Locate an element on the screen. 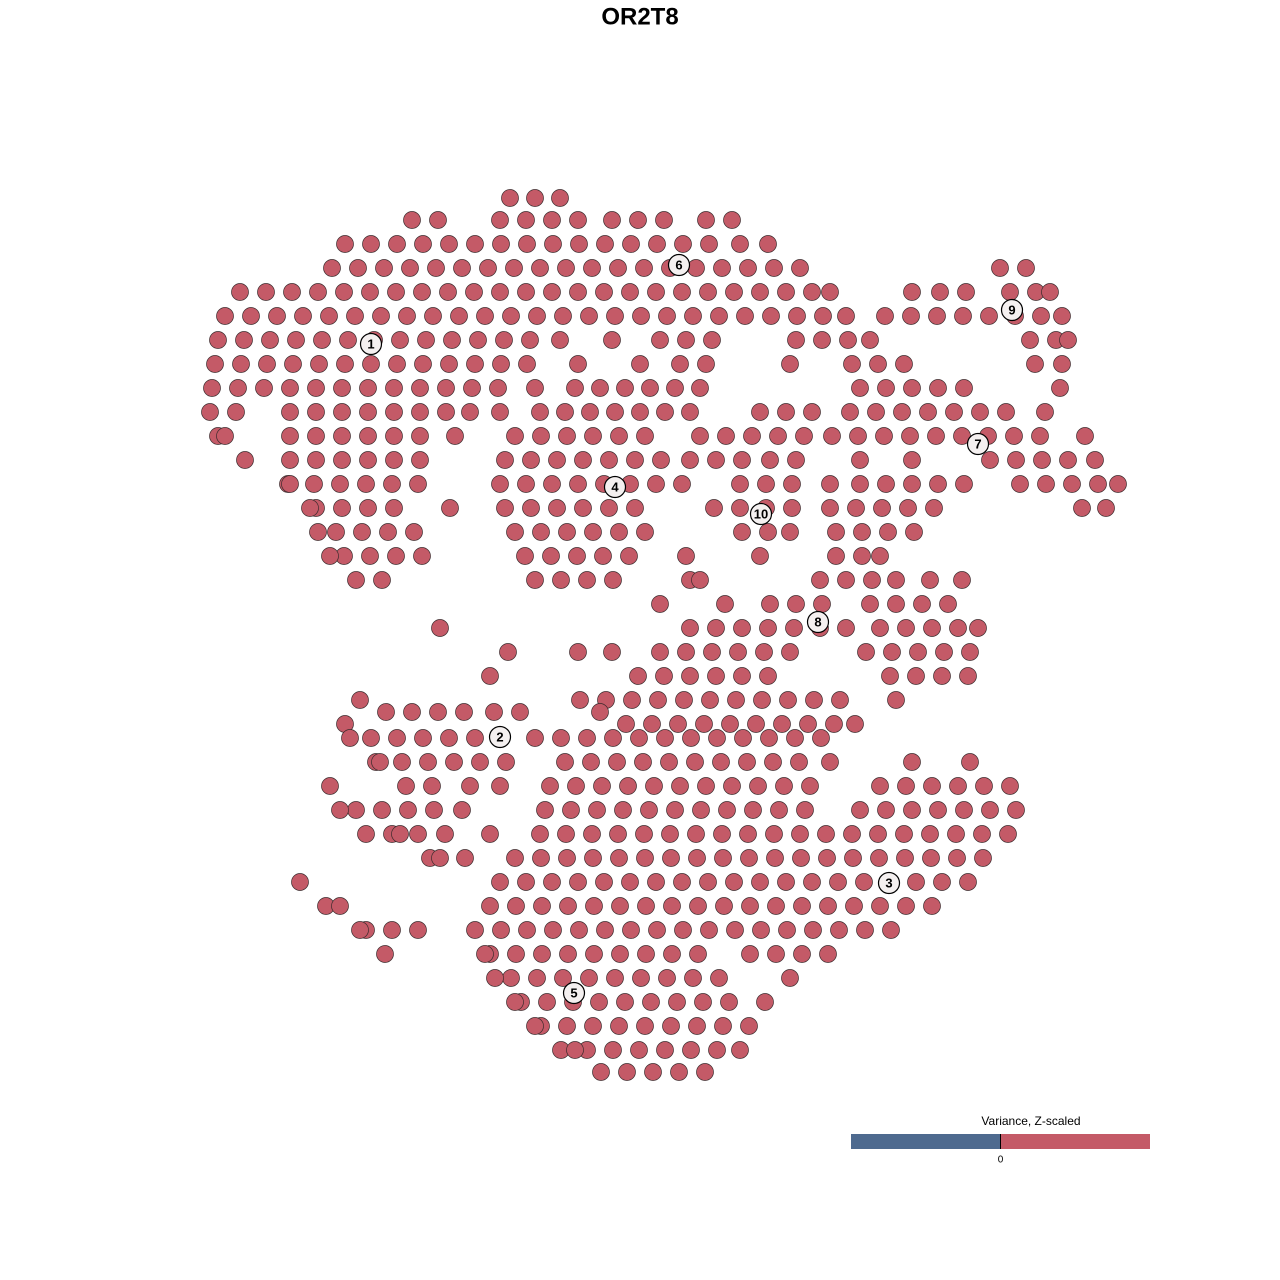  cluster-marker is located at coordinates (371, 344).